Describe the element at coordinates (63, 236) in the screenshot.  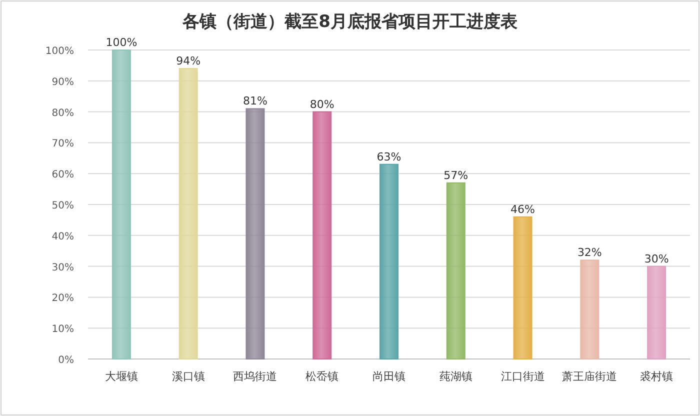
I see `y-tick-label: 40%` at that location.